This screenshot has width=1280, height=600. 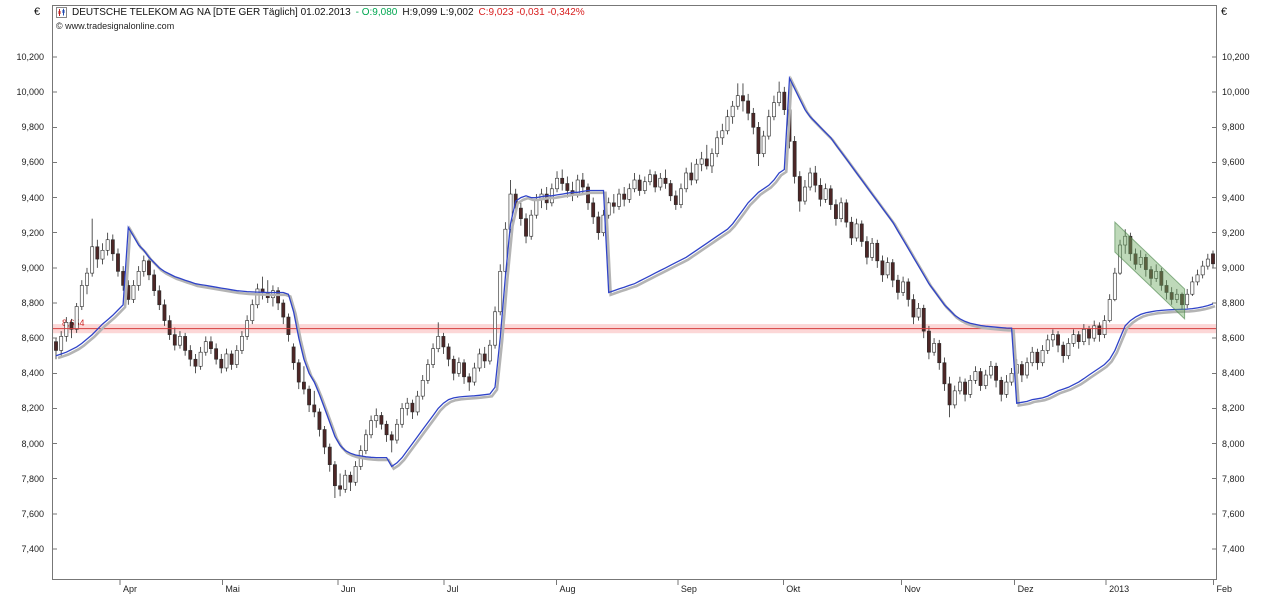 What do you see at coordinates (793, 589) in the screenshot?
I see `time-axis-tick-label: Okt` at bounding box center [793, 589].